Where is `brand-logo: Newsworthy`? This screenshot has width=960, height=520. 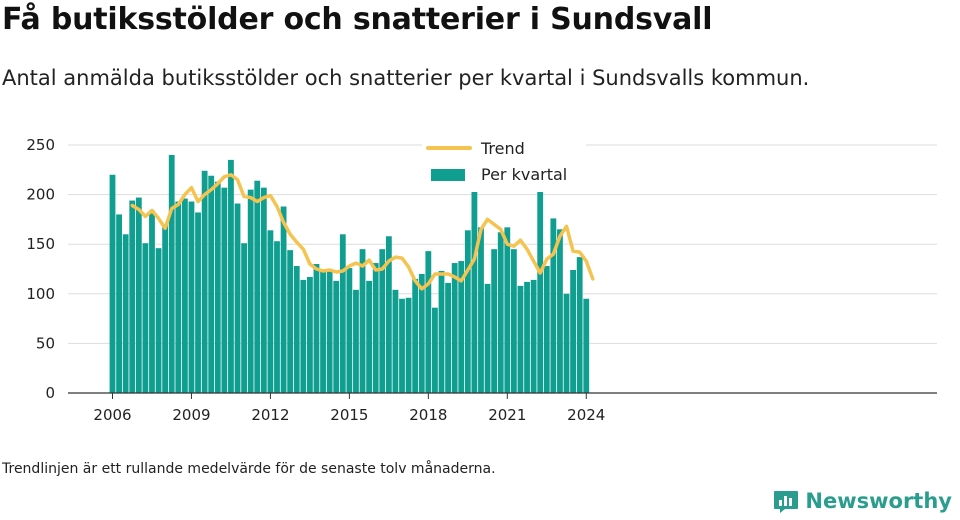
brand-logo: Newsworthy is located at coordinates (862, 501).